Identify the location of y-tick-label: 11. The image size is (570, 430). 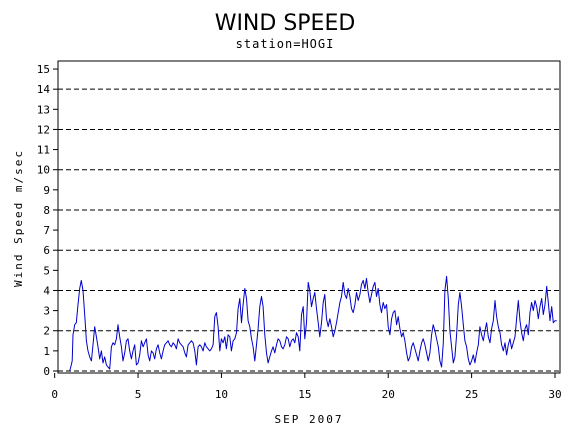
(43, 150).